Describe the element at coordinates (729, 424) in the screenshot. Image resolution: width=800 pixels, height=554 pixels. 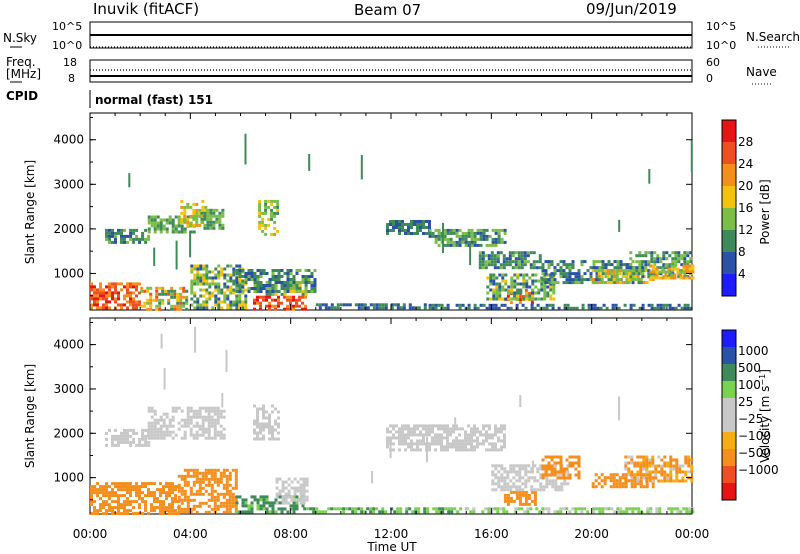
I see `vel-colorbar-swatch` at that location.